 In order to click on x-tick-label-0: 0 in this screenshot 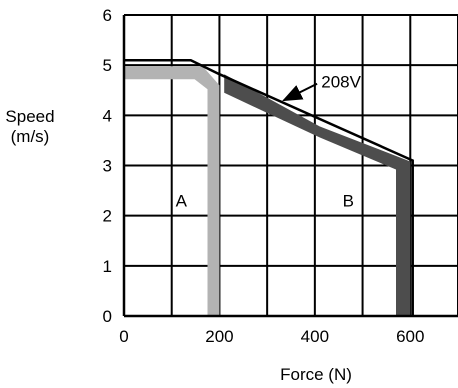, I will do `click(123, 336)`.